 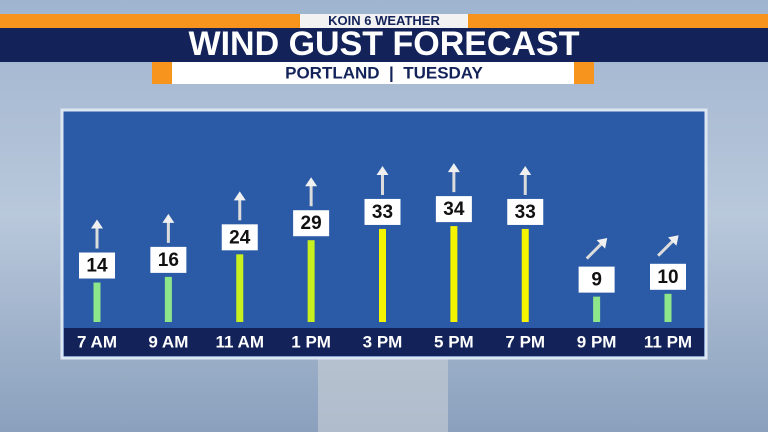 I want to click on x-tick-label: 3 PM, so click(x=383, y=341).